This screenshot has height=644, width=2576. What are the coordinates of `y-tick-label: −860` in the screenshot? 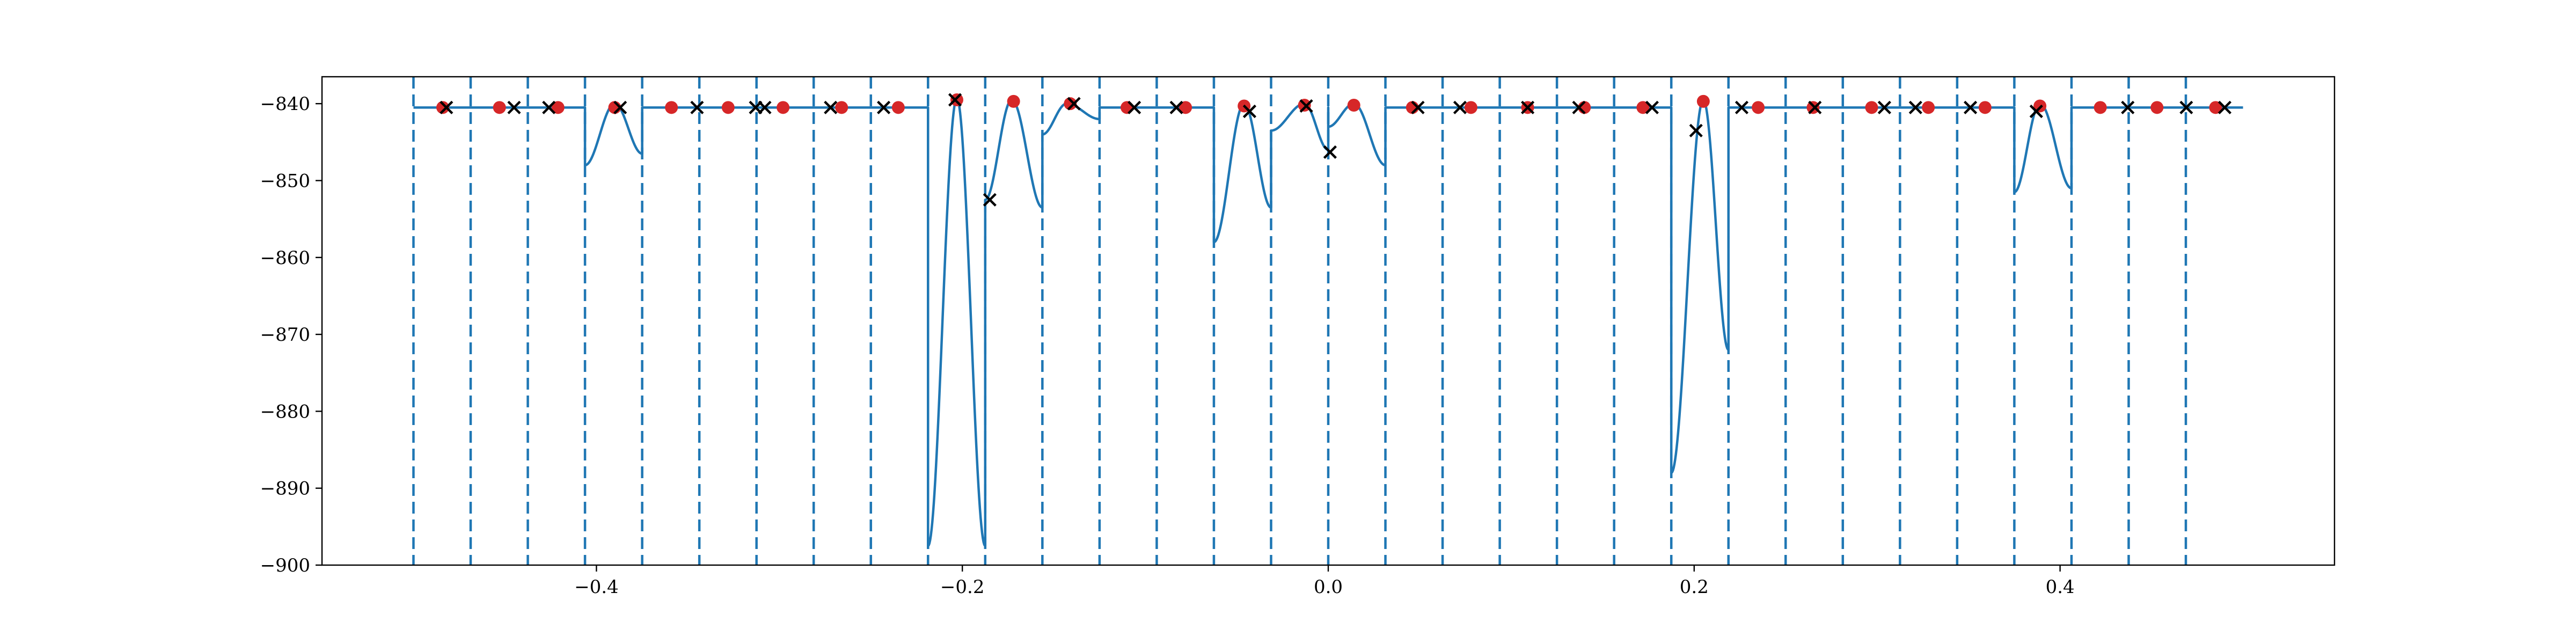 It's located at (285, 258).